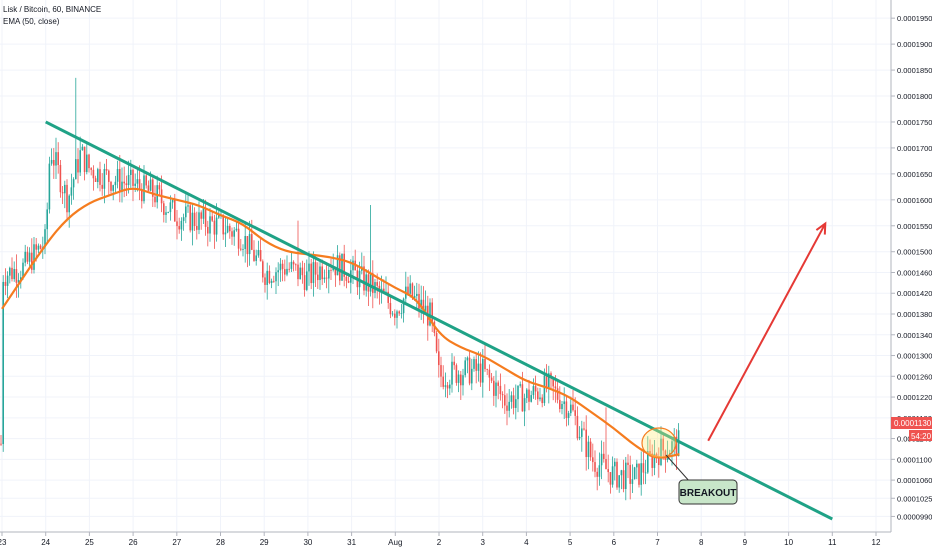 The height and width of the screenshot is (555, 932). Describe the element at coordinates (52, 9) in the screenshot. I see `symbol-title: Lisk / Bitcoin, 60, BINANCE` at that location.